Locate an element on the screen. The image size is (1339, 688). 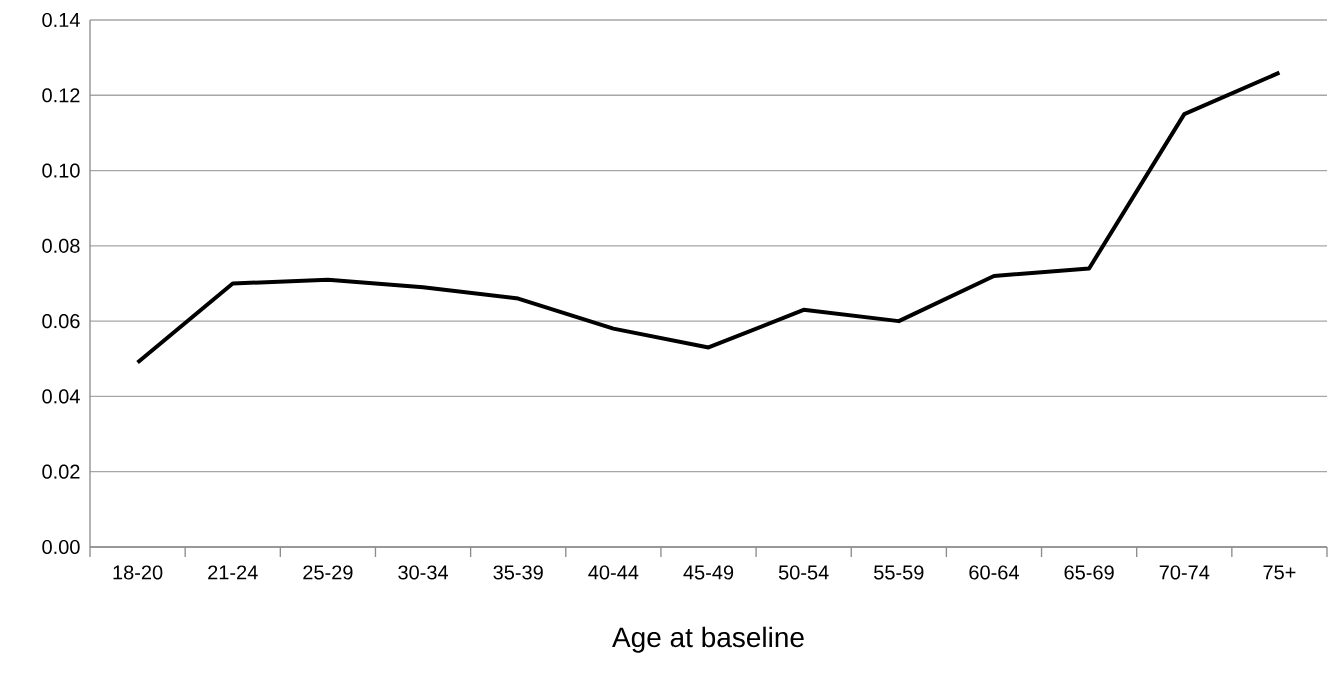
x-tick-label: 21-24 is located at coordinates (233, 572).